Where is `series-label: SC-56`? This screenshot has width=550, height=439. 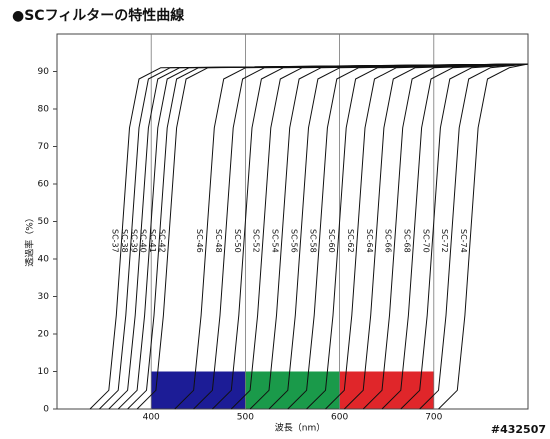
series-label: SC-56 is located at coordinates (293, 241).